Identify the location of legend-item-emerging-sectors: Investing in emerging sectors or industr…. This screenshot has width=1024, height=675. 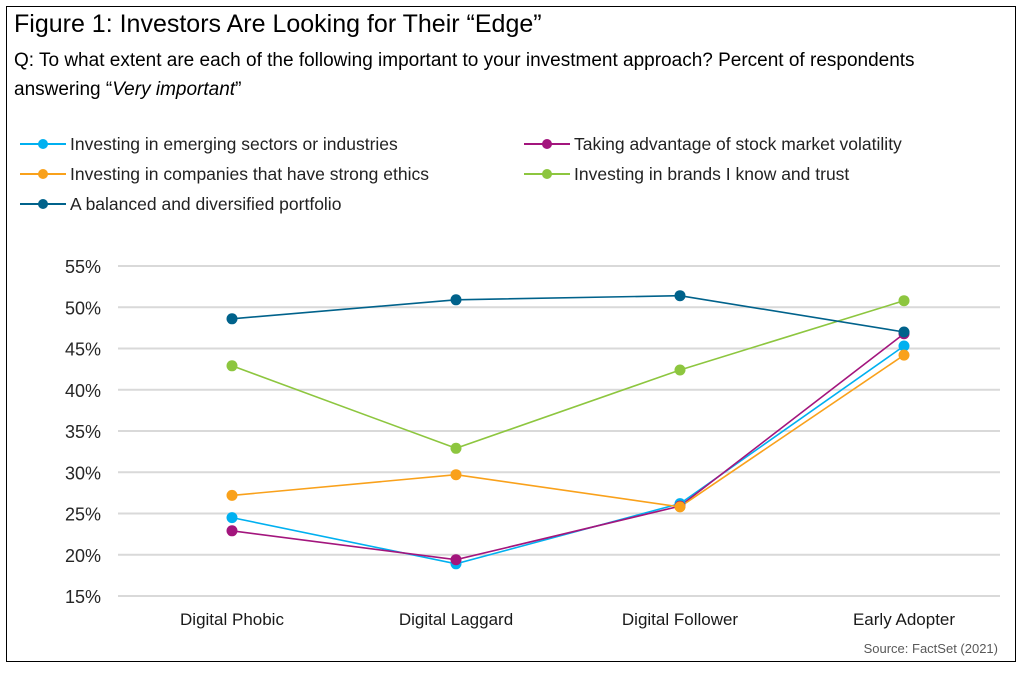
(209, 144).